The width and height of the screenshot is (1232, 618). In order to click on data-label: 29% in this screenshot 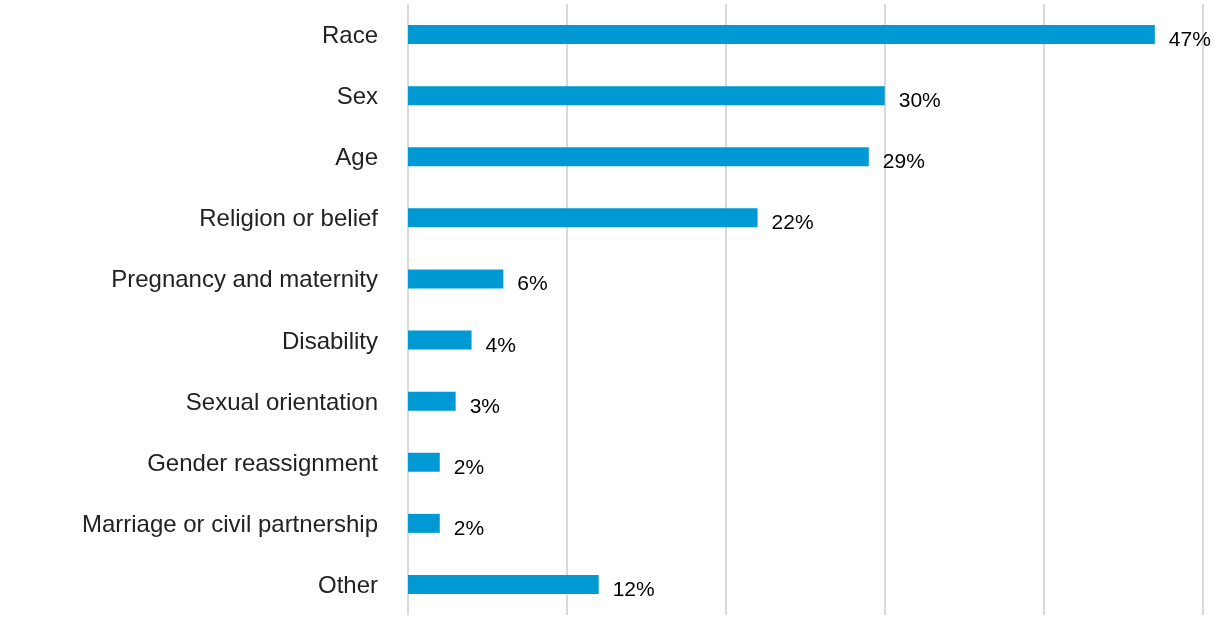, I will do `click(903, 161)`.